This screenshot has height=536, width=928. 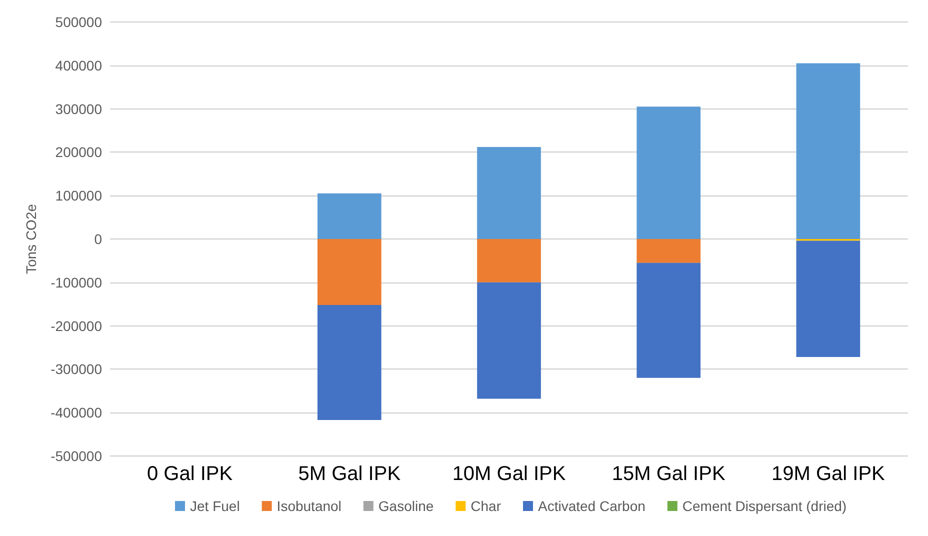 I want to click on y-tick-label: -500000, so click(x=76, y=456).